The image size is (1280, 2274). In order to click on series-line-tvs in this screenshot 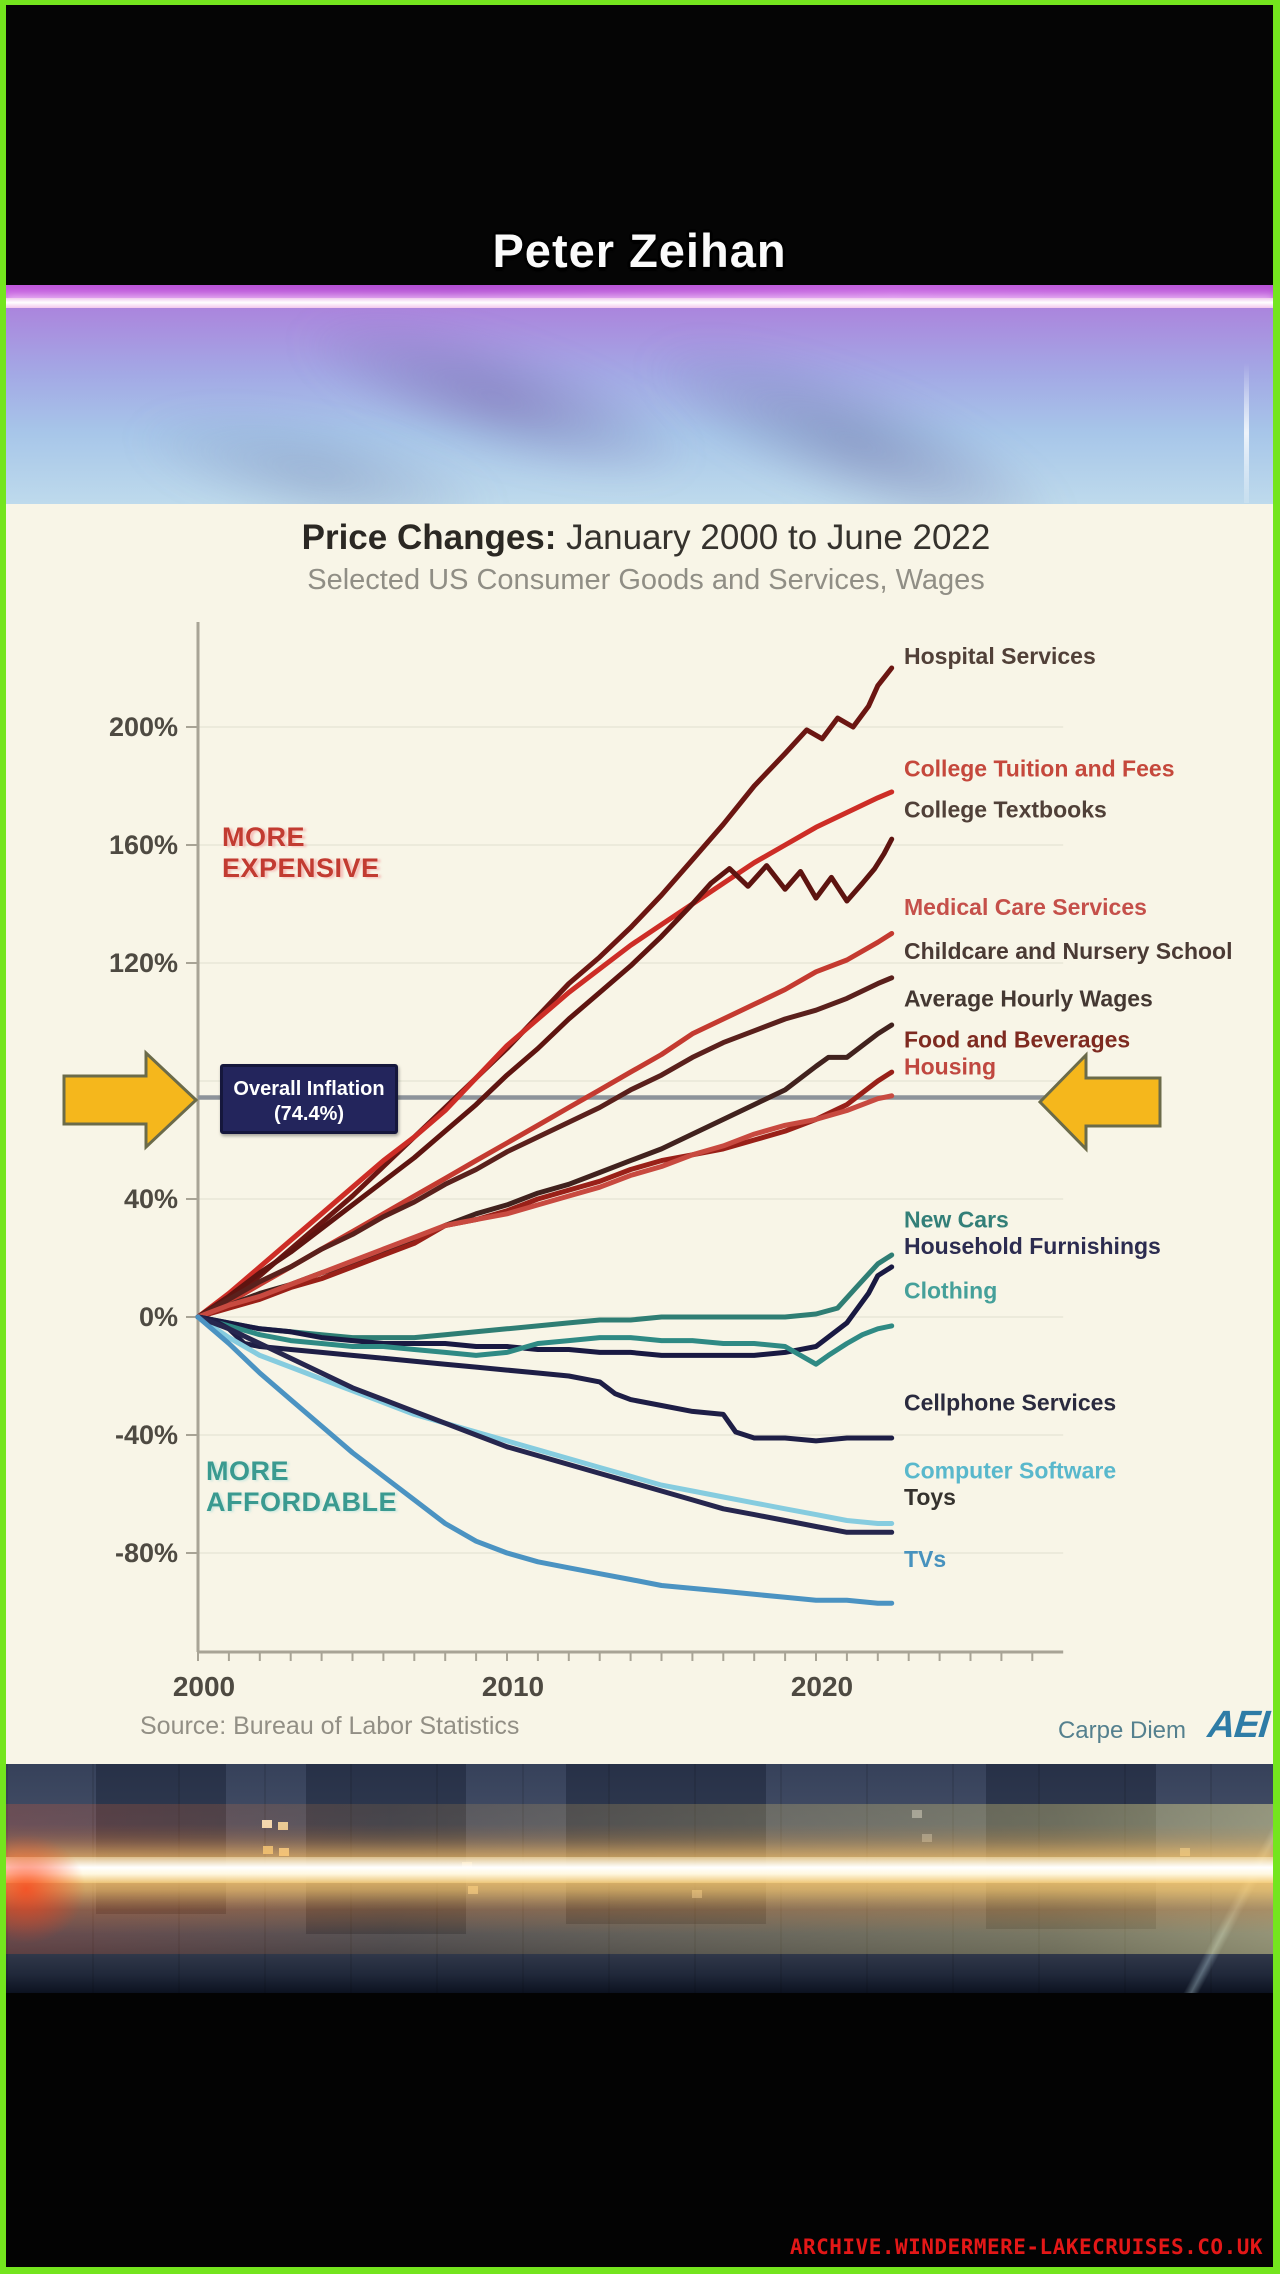, I will do `click(545, 1460)`.